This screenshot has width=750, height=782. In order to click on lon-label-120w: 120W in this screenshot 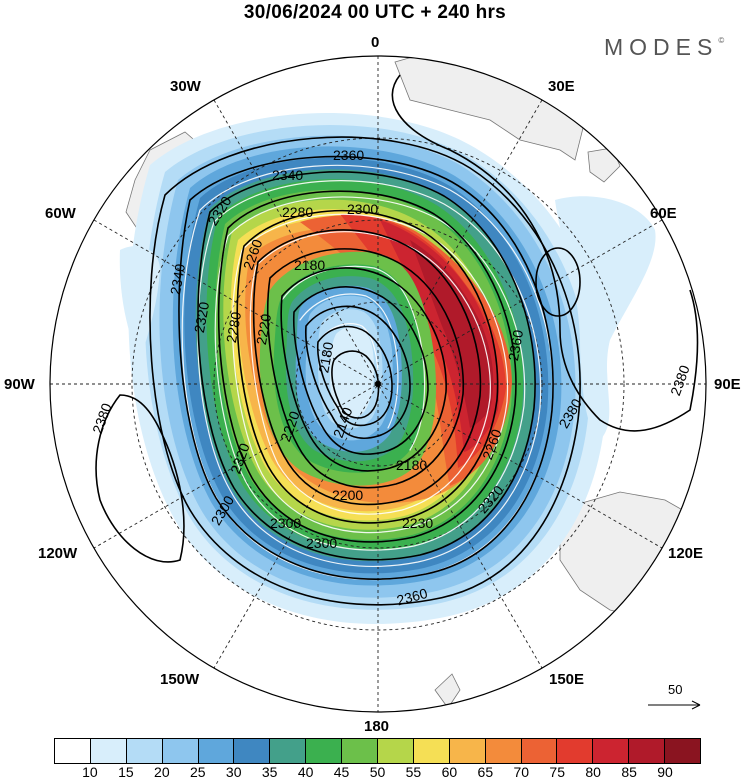, I will do `click(58, 553)`.